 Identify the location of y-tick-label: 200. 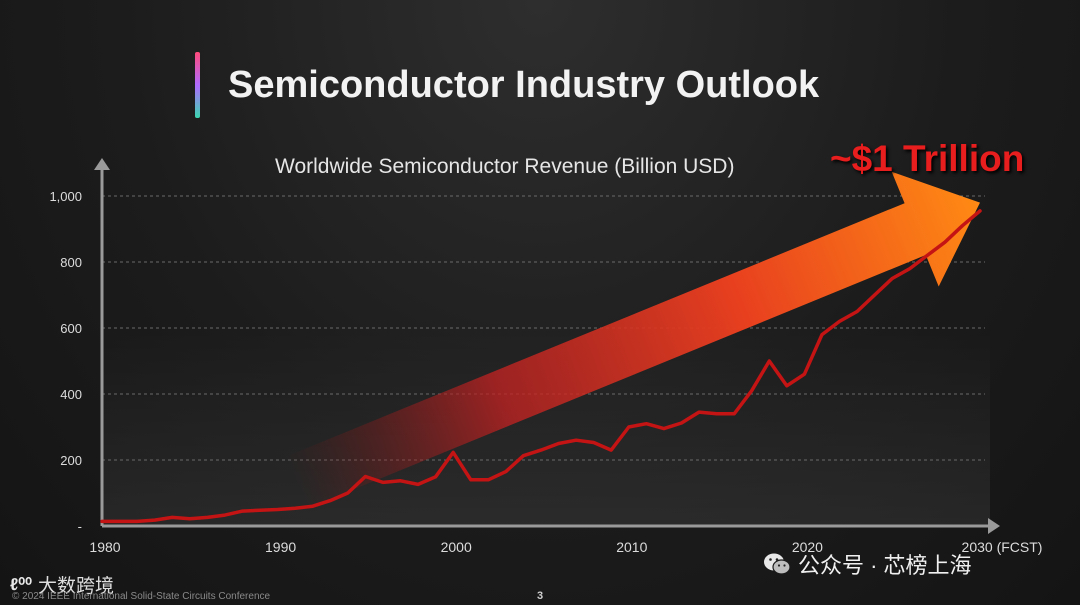
(71, 460).